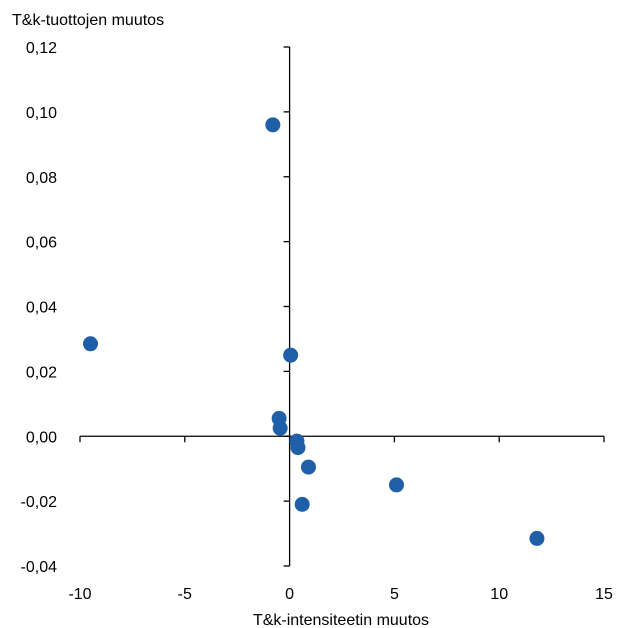 This screenshot has width=630, height=628. I want to click on y-tick-label: -0,04, so click(39, 567).